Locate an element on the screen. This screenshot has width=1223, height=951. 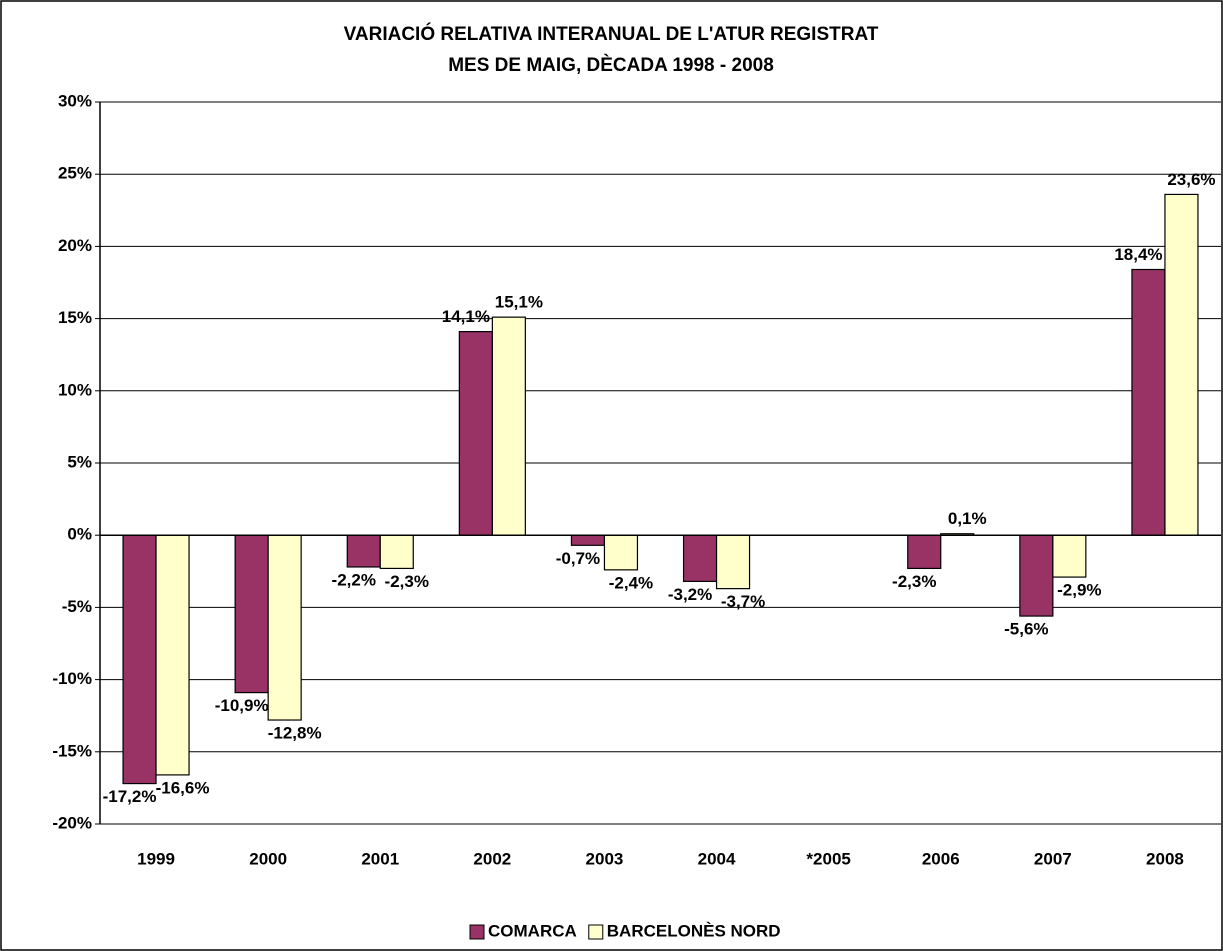
y-tick-label: 0% is located at coordinates (79, 534).